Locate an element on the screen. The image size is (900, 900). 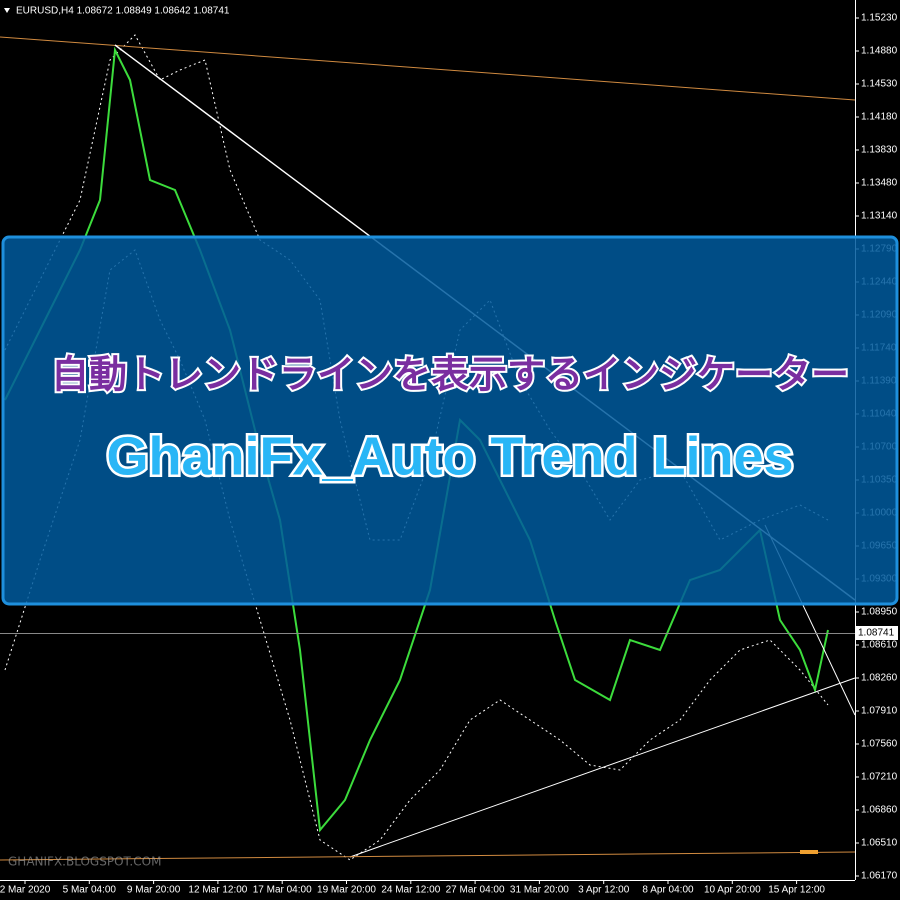
price-label: 1.08950 is located at coordinates (879, 612).